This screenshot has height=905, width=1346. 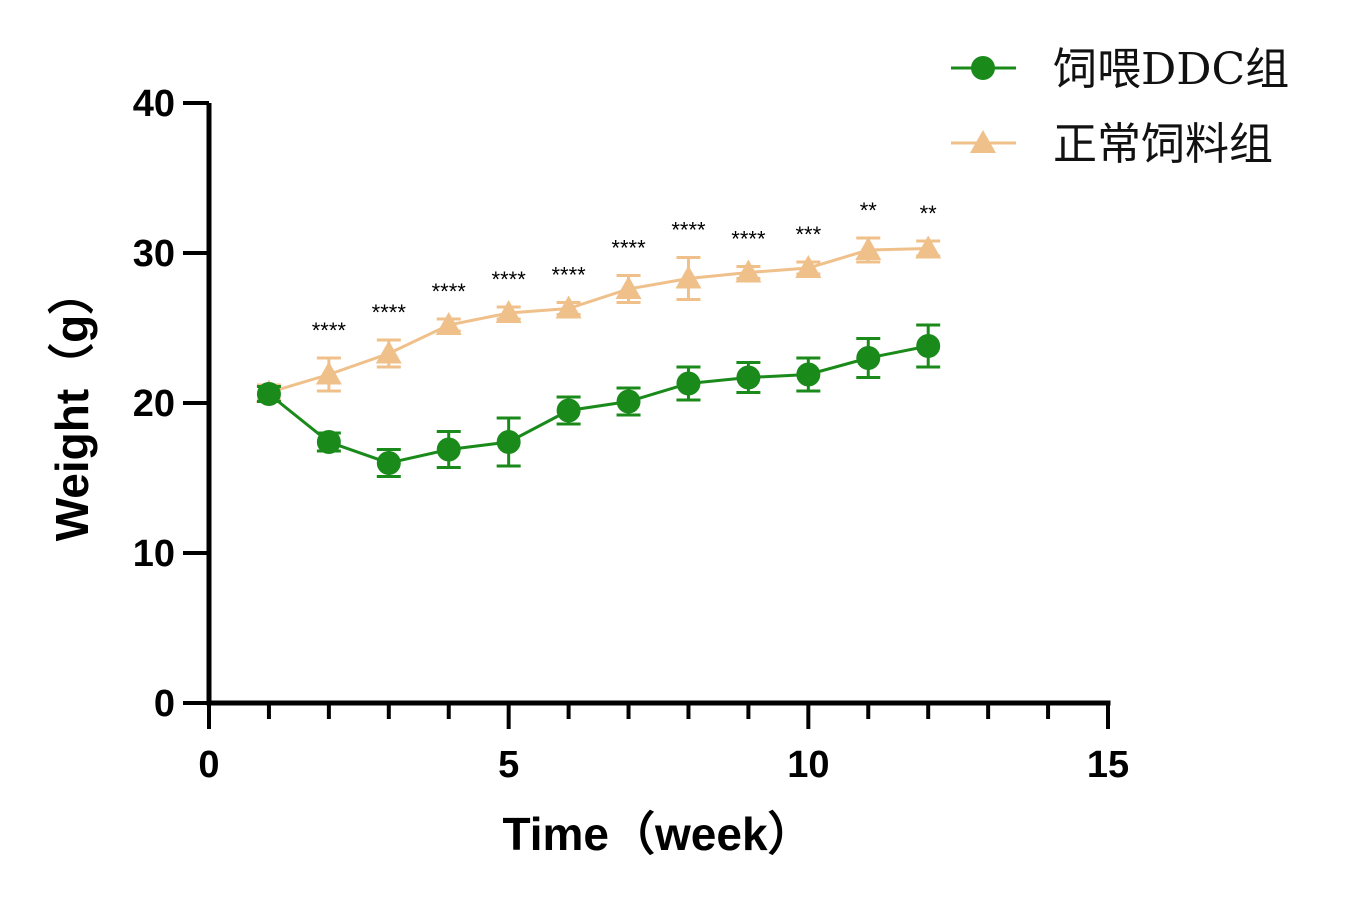 I want to click on y-tick-label: 40, so click(x=154, y=104).